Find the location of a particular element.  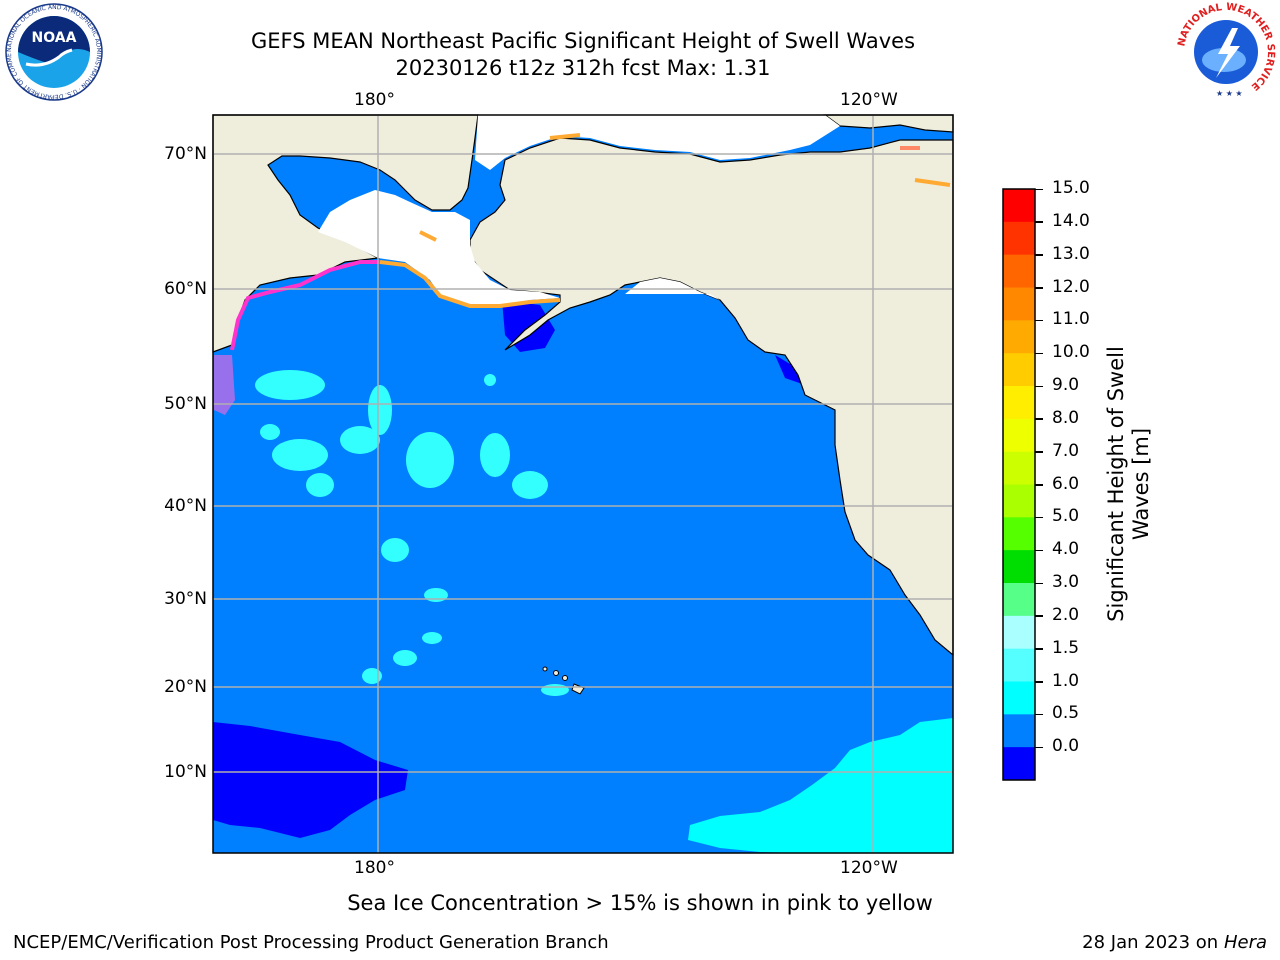

swell-region-low-coast is located at coordinates (790, 370).